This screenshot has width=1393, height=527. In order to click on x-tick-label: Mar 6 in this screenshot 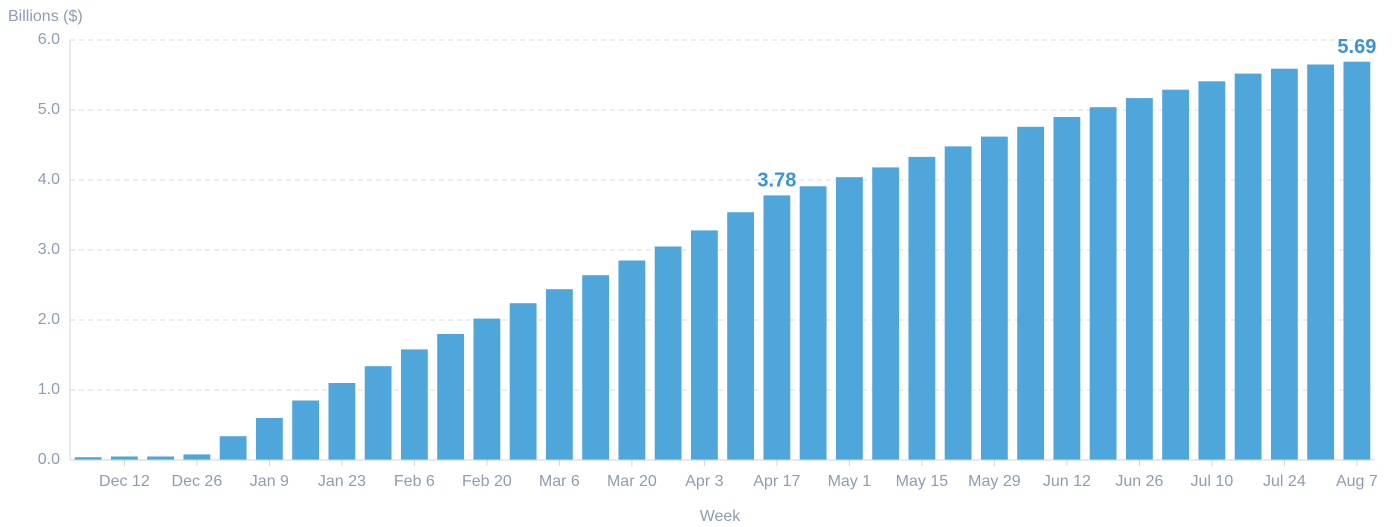, I will do `click(559, 481)`.